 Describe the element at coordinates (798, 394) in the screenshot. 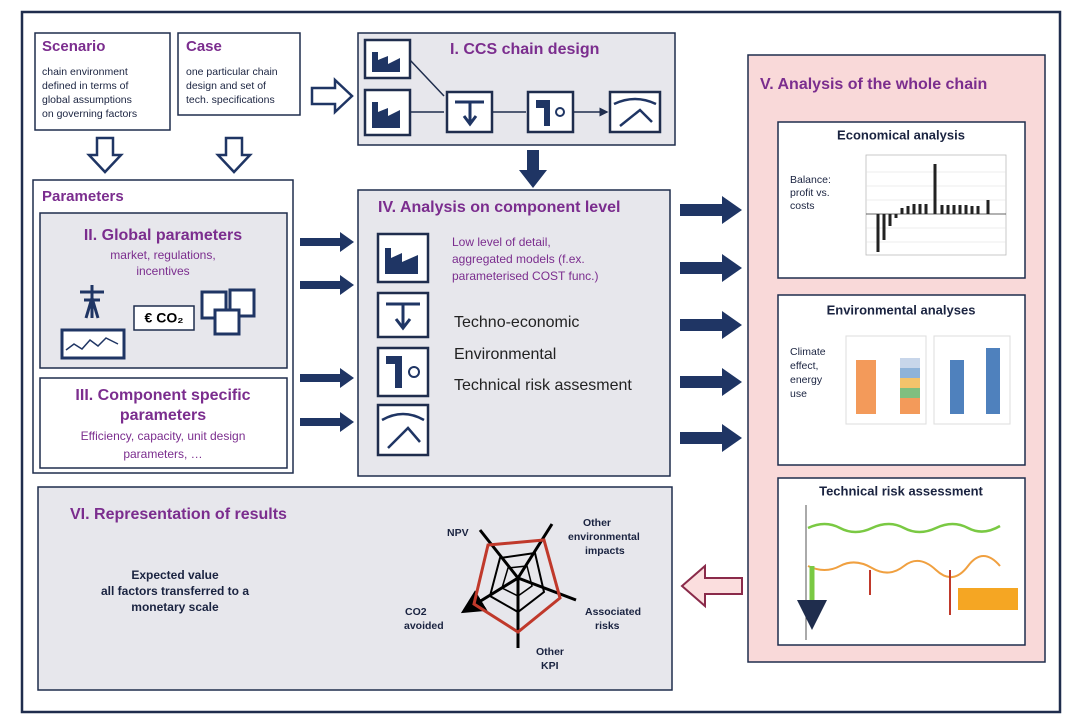

I see `environmental-label: use` at that location.